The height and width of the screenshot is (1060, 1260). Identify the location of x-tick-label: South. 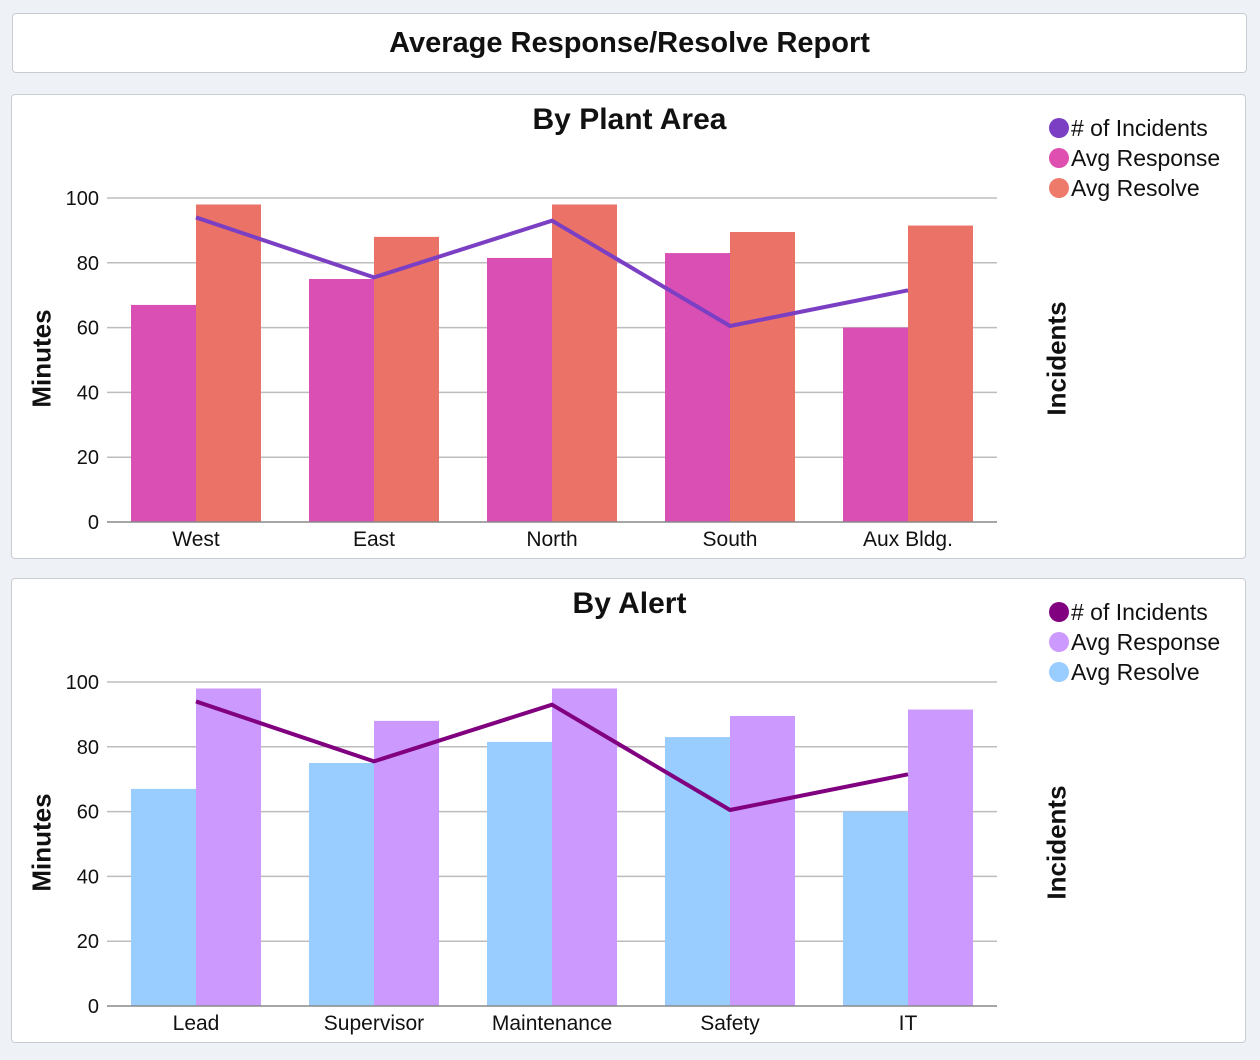
(730, 539).